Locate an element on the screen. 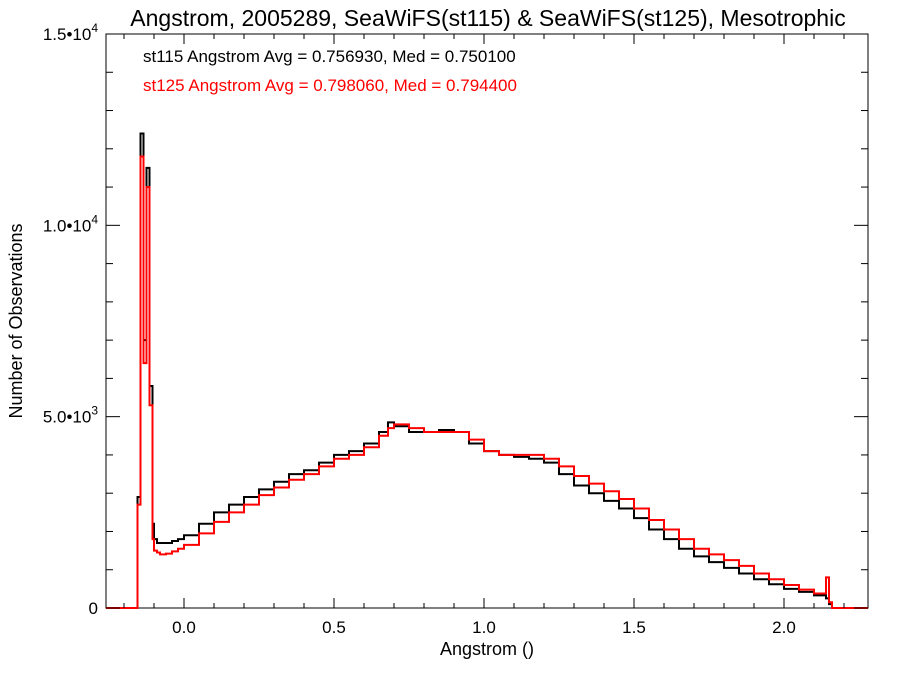 The width and height of the screenshot is (900, 675). x-tick-label: 0.5 is located at coordinates (334, 627).